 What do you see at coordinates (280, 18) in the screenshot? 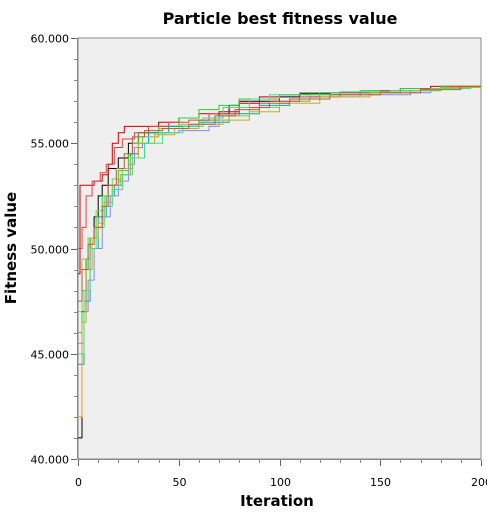
I see `chart-title: Particle best fitness value` at bounding box center [280, 18].